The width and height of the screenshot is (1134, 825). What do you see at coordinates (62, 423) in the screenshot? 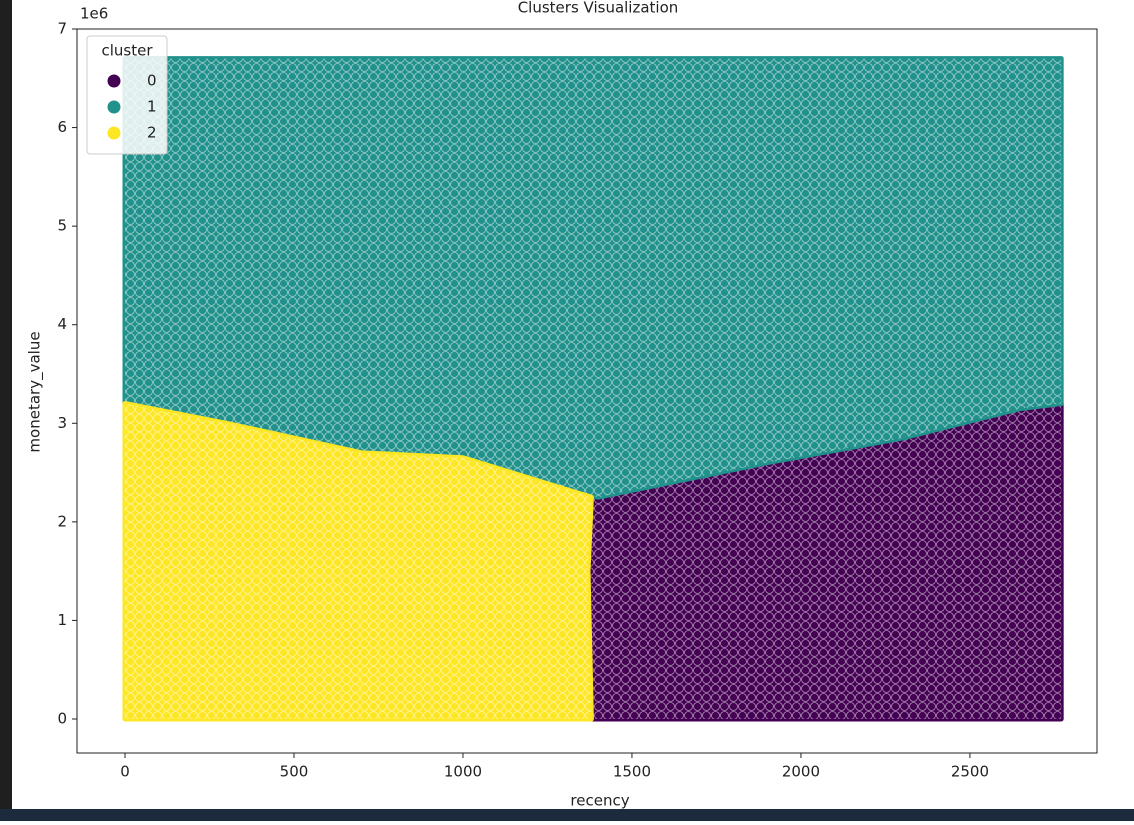
I see `y-tick-label: 3` at bounding box center [62, 423].